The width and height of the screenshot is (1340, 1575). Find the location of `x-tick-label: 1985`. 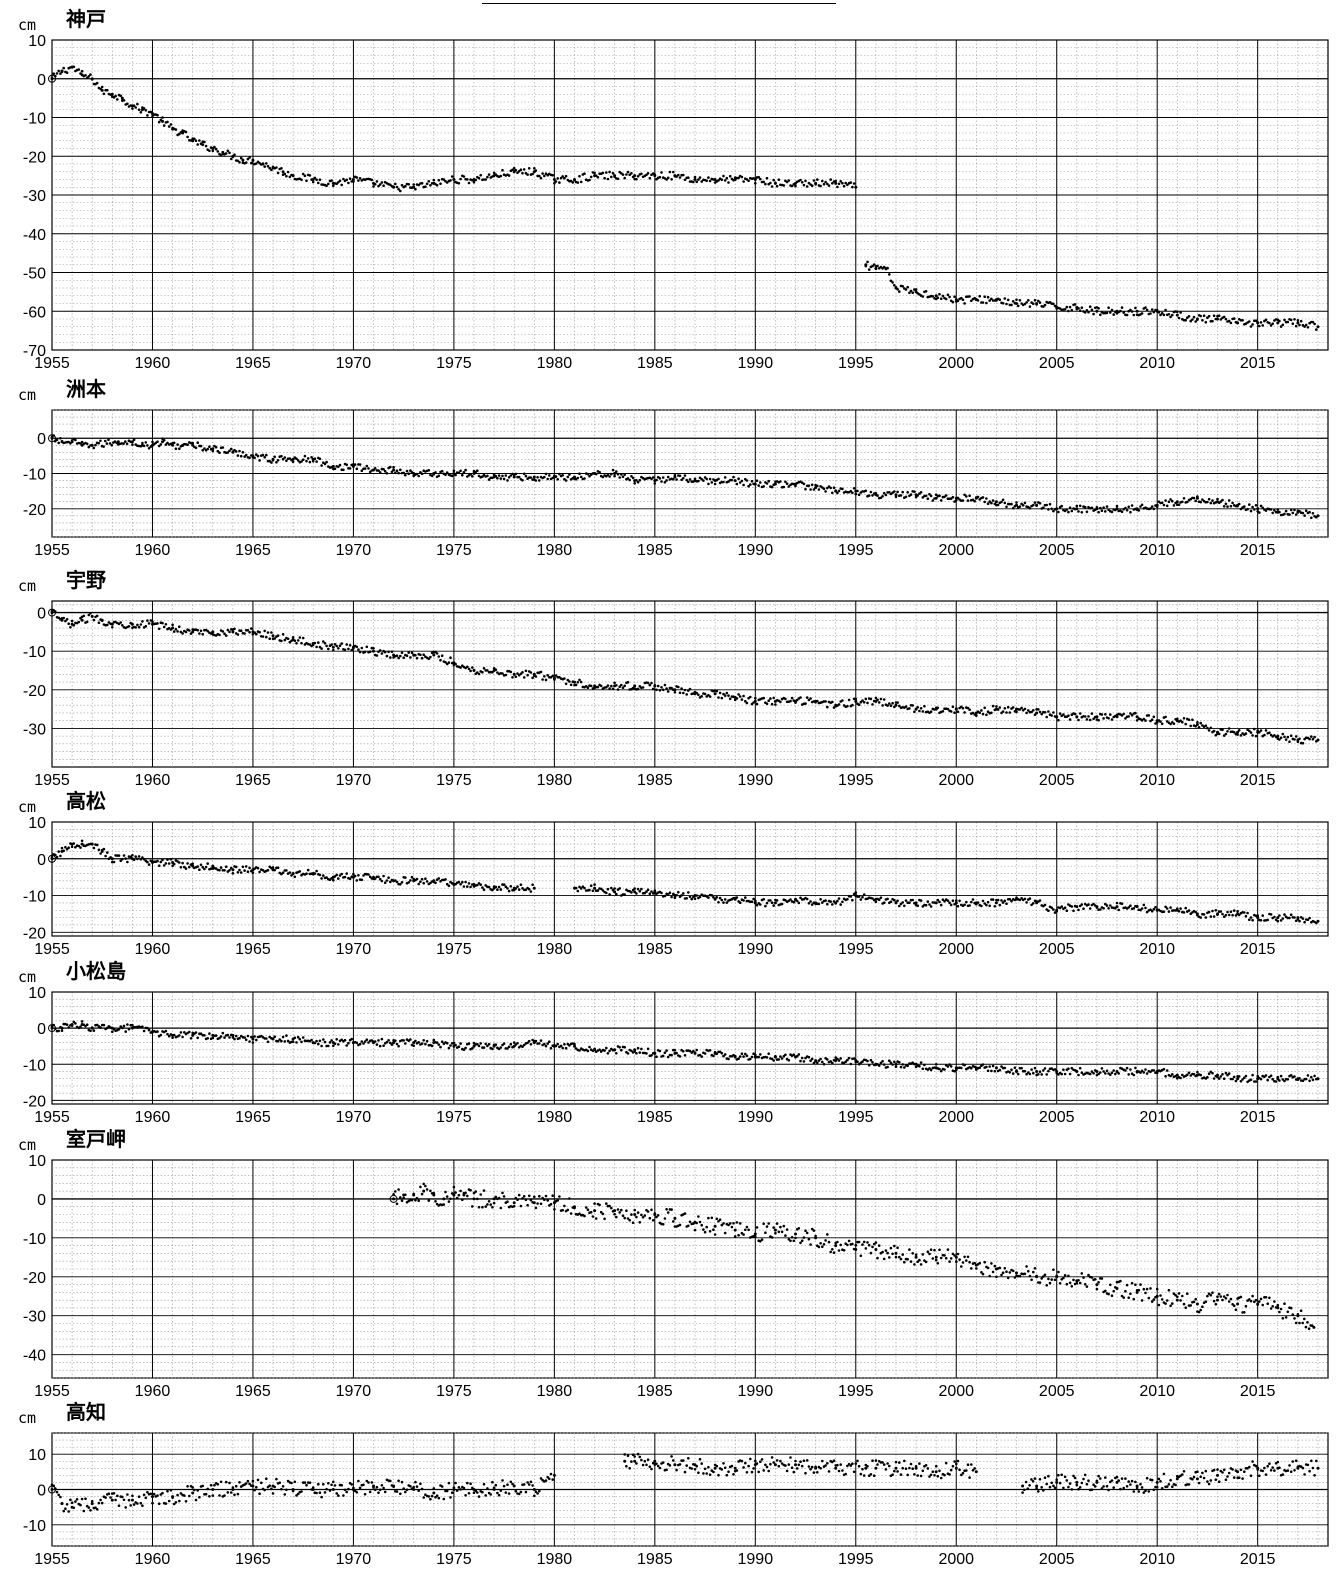

x-tick-label: 1985 is located at coordinates (655, 550).